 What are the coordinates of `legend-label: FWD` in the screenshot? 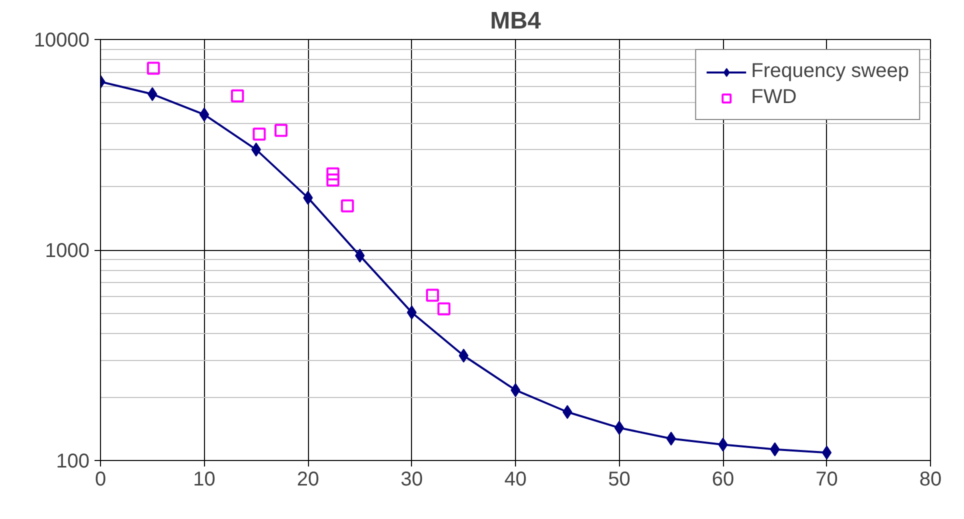 It's located at (774, 97).